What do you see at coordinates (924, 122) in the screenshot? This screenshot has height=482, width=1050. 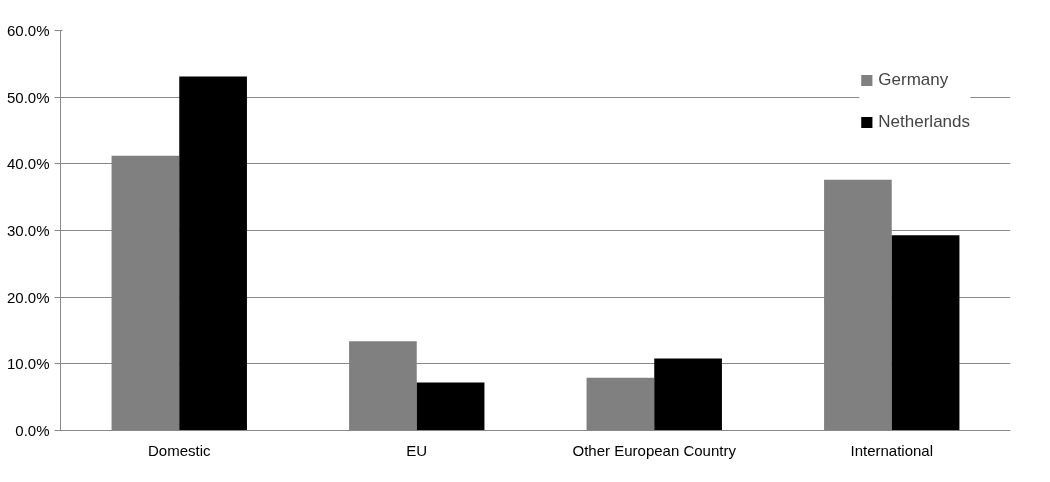 I see `legend-label: Netherlands` at bounding box center [924, 122].